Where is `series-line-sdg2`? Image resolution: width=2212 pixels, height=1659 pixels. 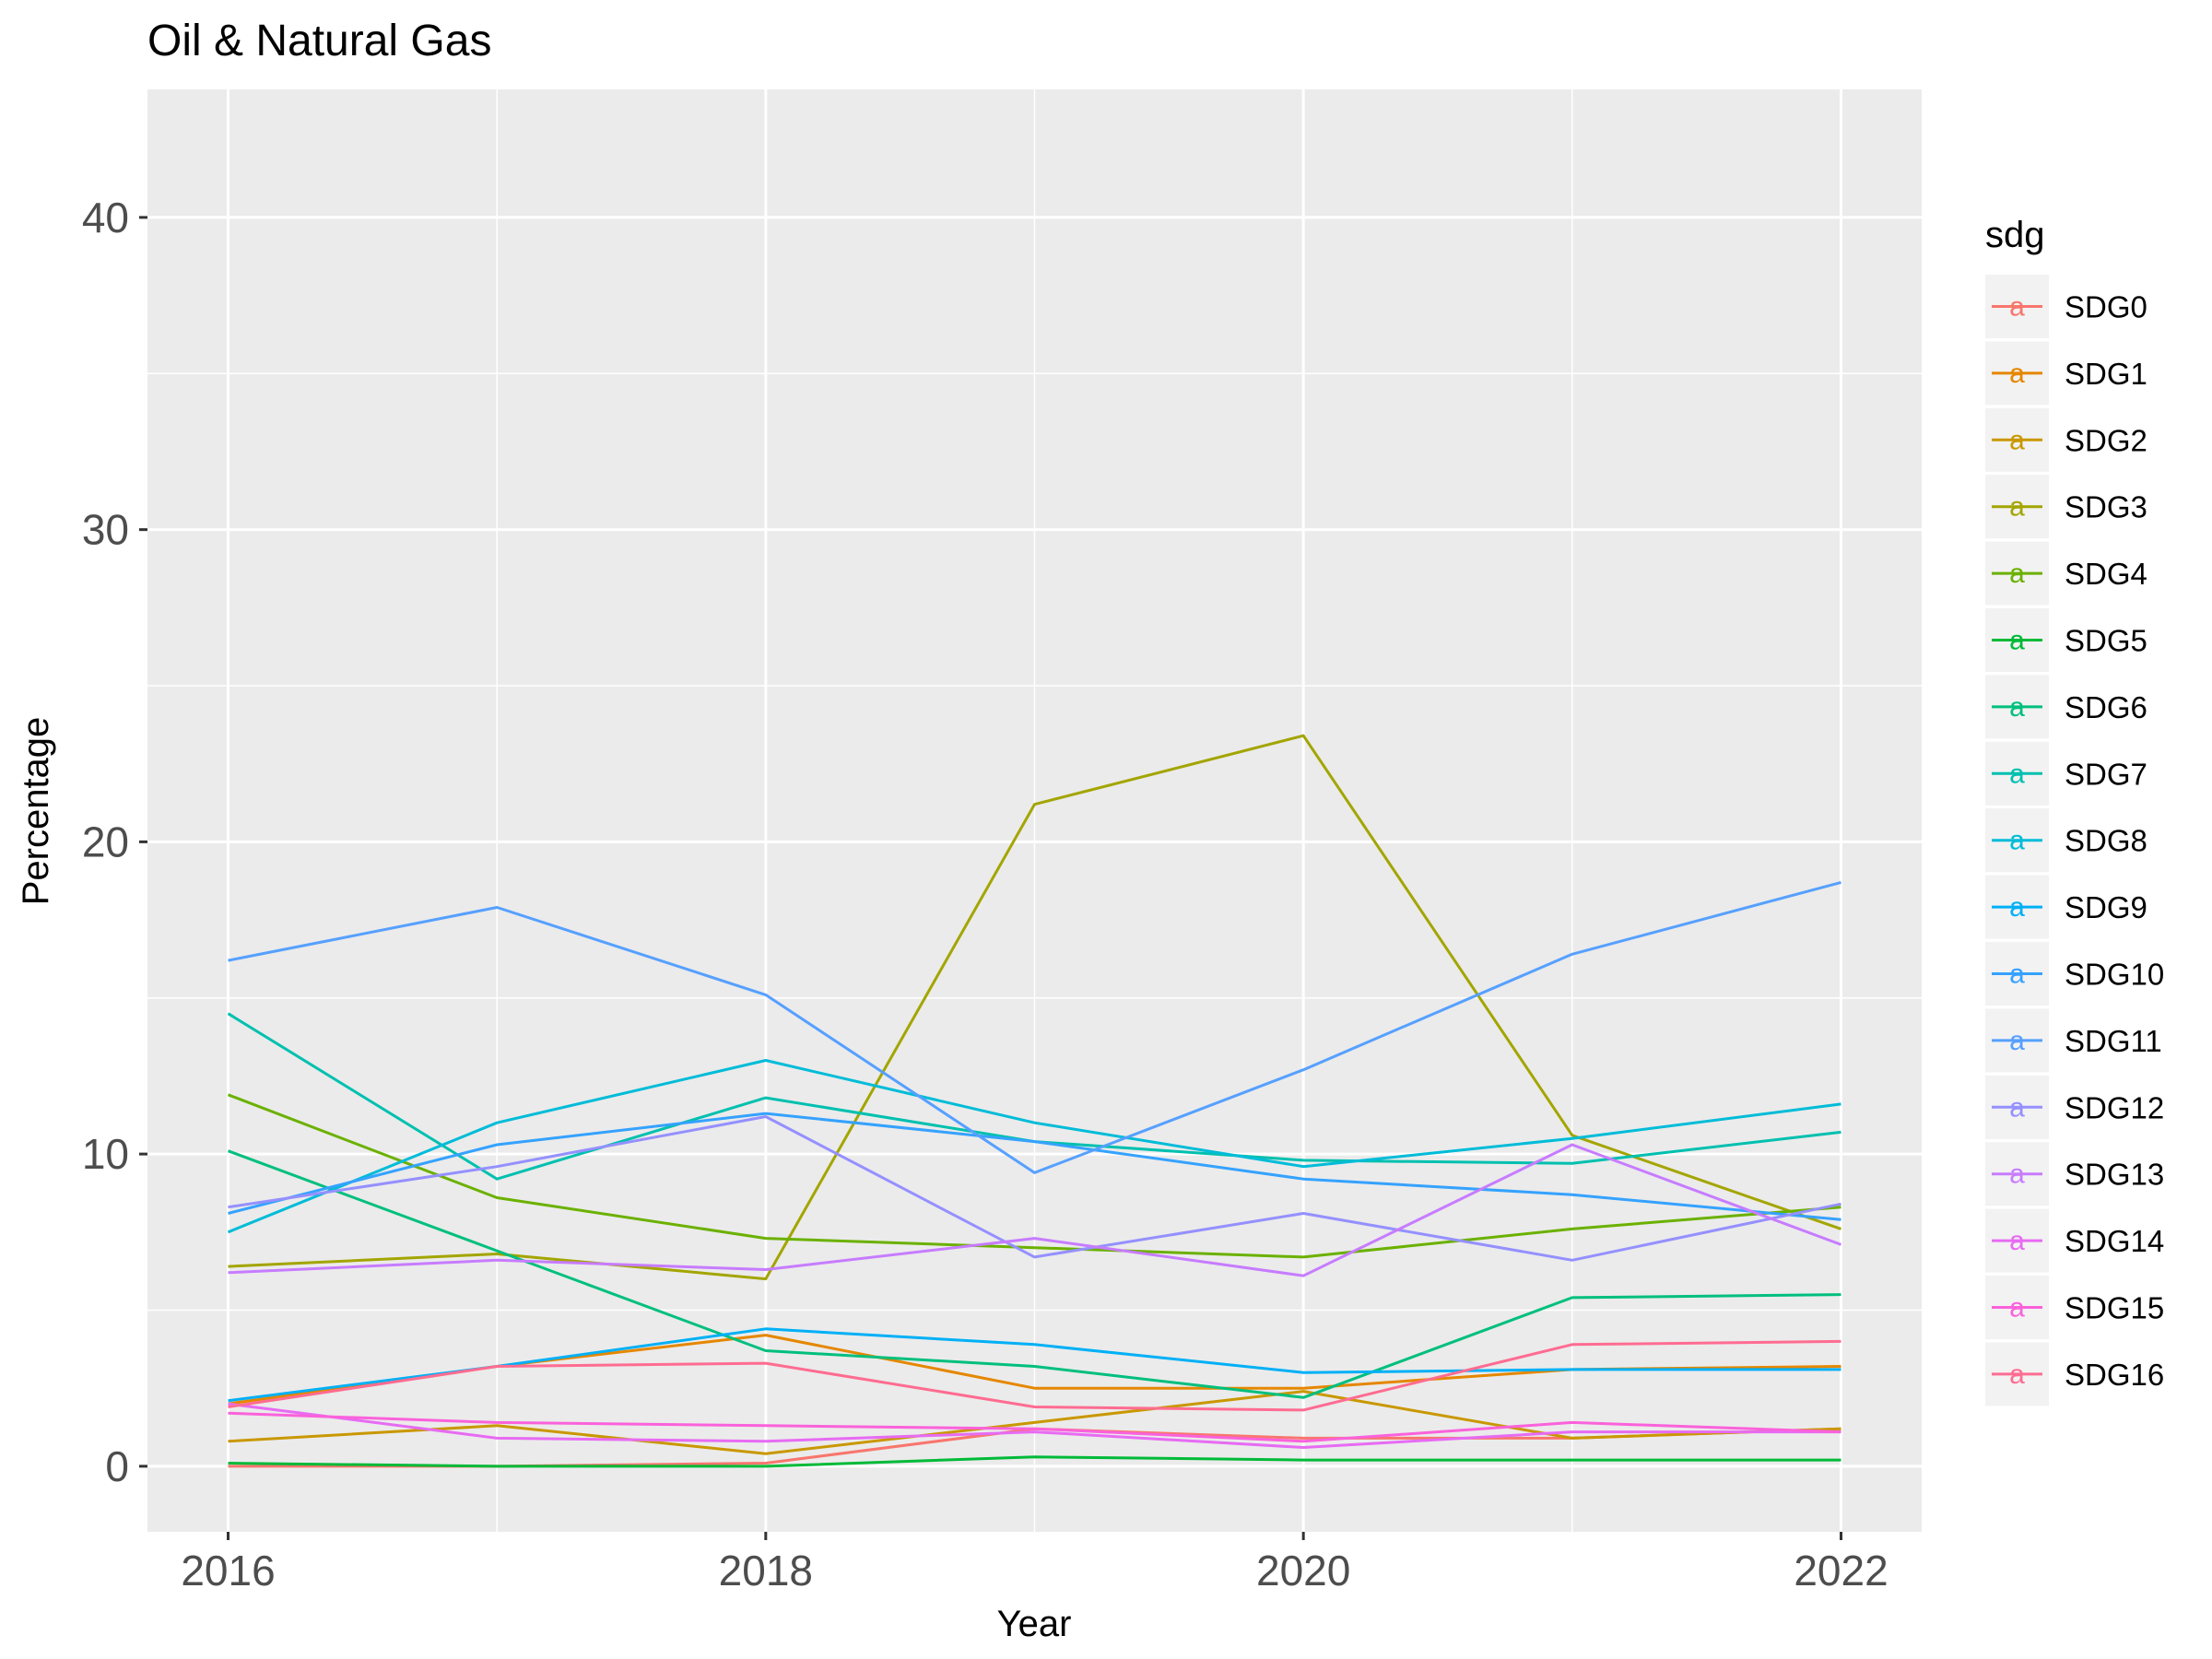
series-line-sdg2 is located at coordinates (1034, 1422).